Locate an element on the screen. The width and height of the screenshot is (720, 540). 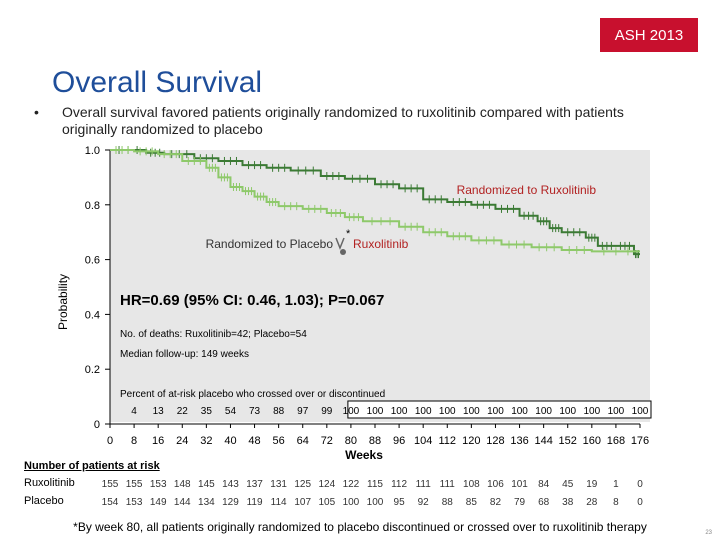
at-risk-ruxolitinib-value: 148 is located at coordinates (182, 484).